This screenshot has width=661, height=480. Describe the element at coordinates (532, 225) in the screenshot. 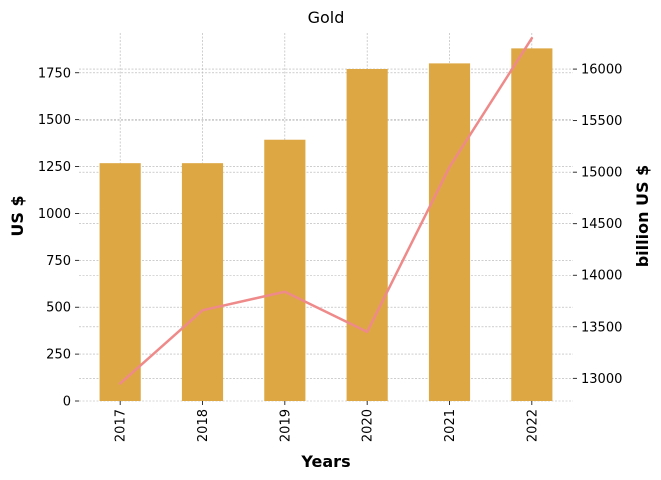

I see `bar-2022` at that location.